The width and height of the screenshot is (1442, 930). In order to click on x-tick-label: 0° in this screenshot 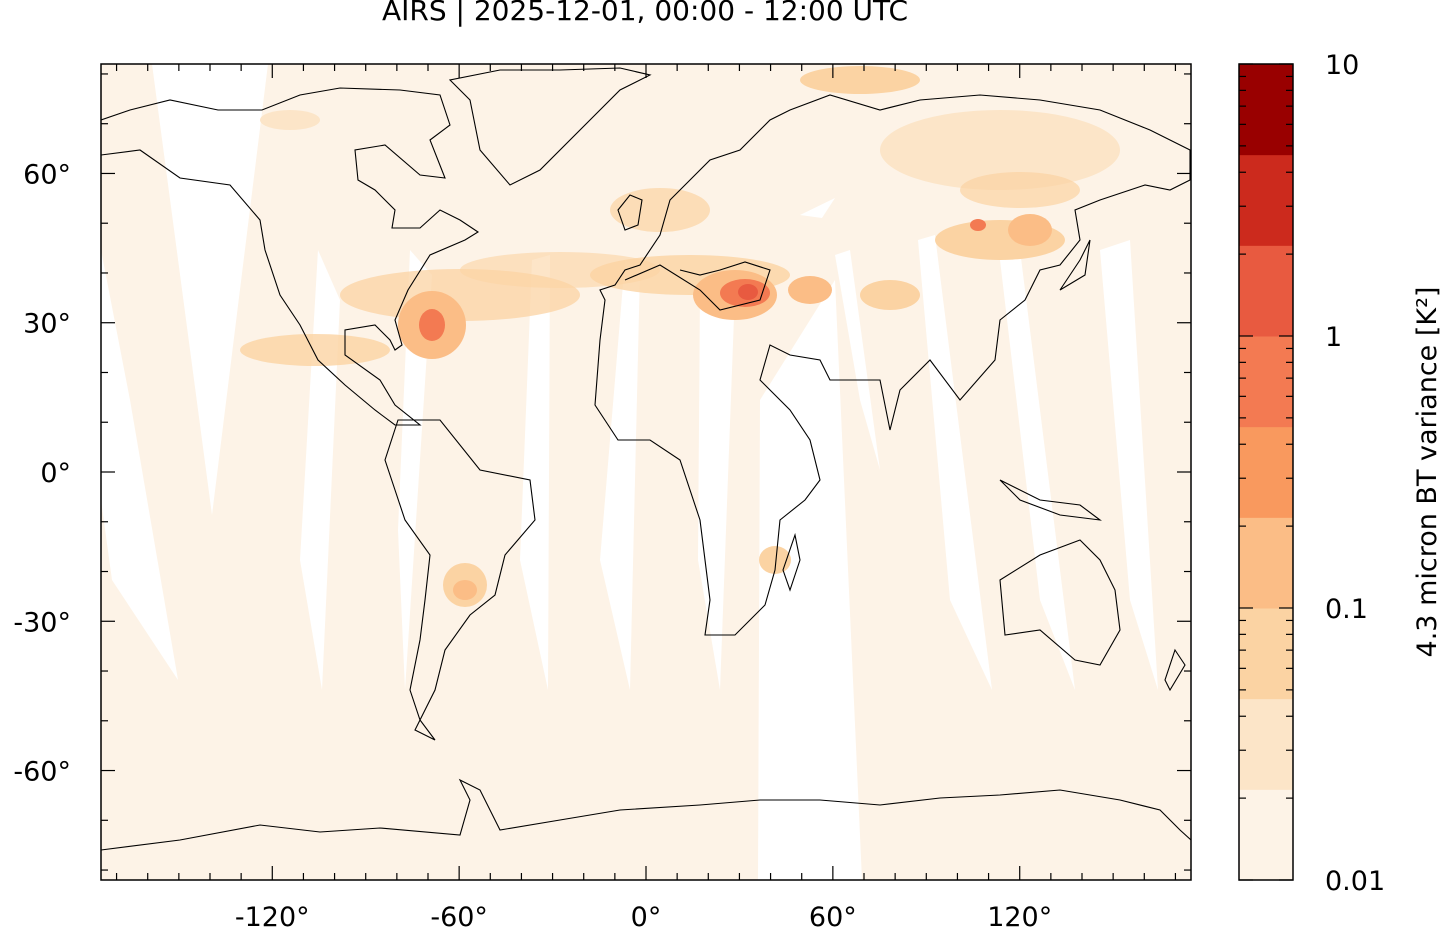, I will do `click(646, 916)`.